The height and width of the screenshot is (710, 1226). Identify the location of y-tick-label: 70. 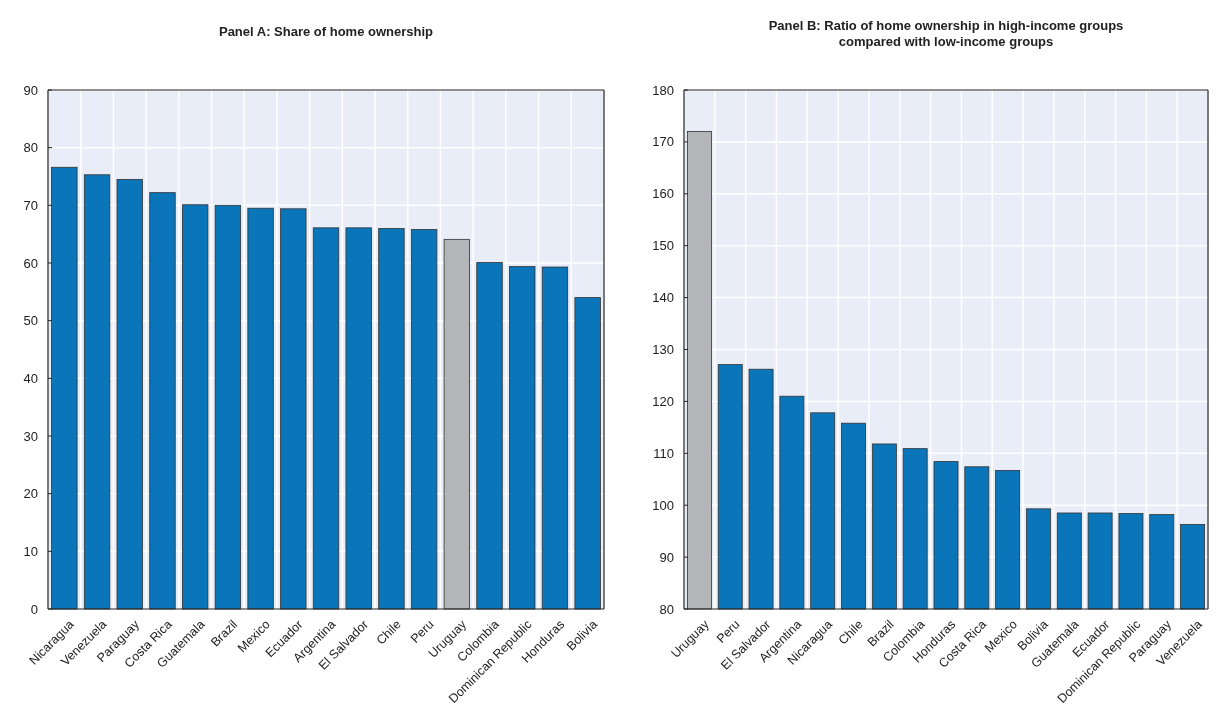
(30, 205).